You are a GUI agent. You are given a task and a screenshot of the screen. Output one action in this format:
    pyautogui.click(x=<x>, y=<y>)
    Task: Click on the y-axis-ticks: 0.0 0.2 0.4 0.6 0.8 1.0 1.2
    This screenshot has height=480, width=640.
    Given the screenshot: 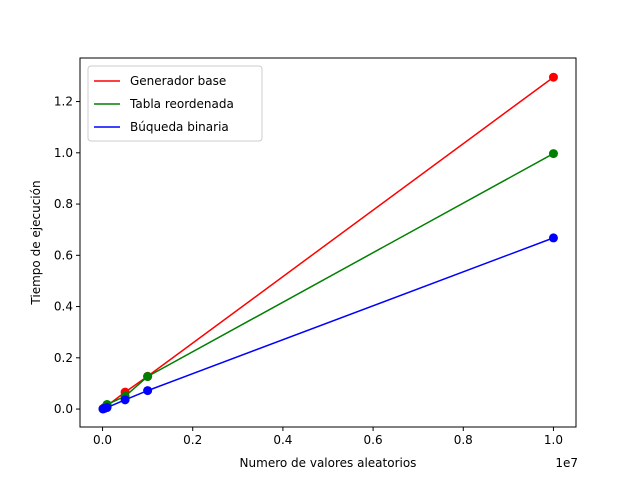 What is the action you would take?
    pyautogui.click(x=67, y=255)
    